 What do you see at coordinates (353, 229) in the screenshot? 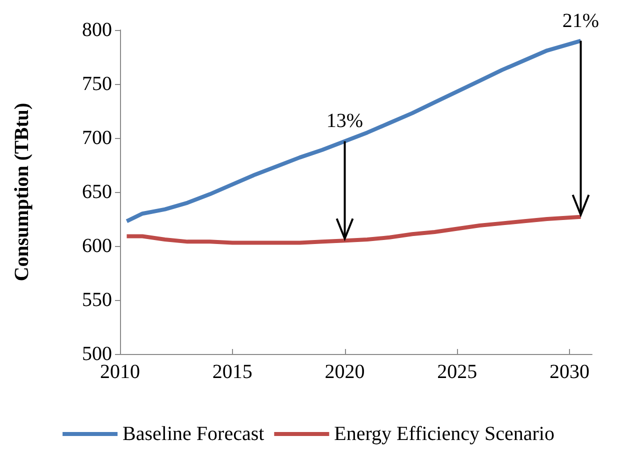
I see `line-series` at bounding box center [353, 229].